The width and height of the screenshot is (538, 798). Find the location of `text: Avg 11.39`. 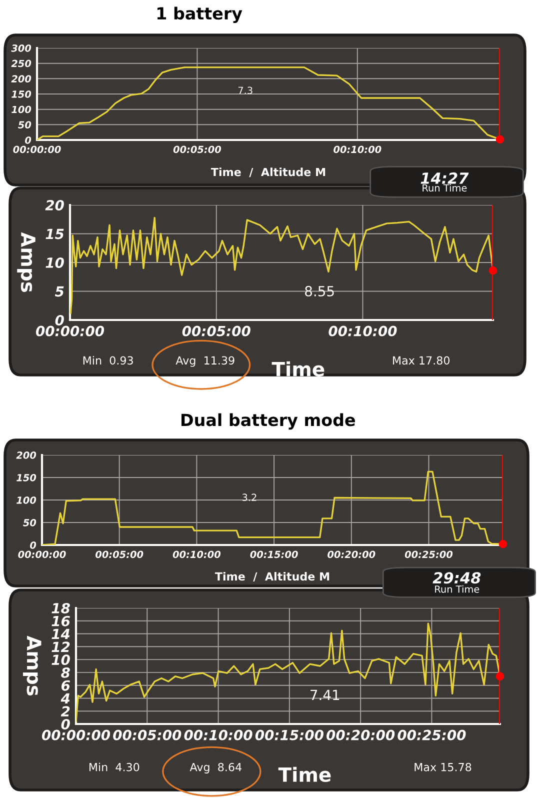

text: Avg 11.39 is located at coordinates (205, 361).